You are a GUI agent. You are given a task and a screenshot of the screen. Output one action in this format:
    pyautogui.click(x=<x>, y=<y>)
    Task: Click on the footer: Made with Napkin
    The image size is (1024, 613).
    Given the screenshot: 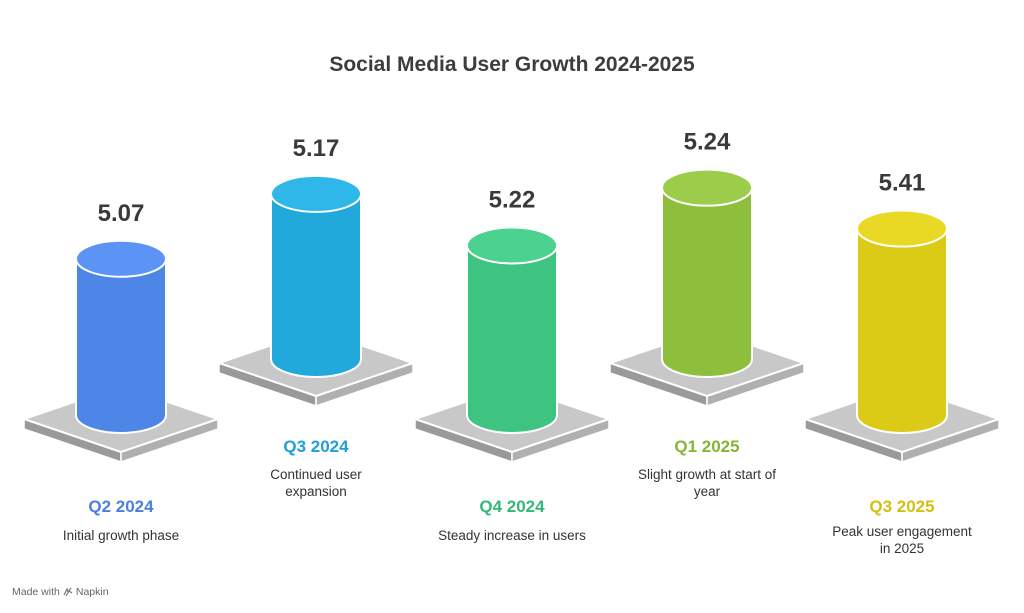 What is the action you would take?
    pyautogui.click(x=60, y=592)
    